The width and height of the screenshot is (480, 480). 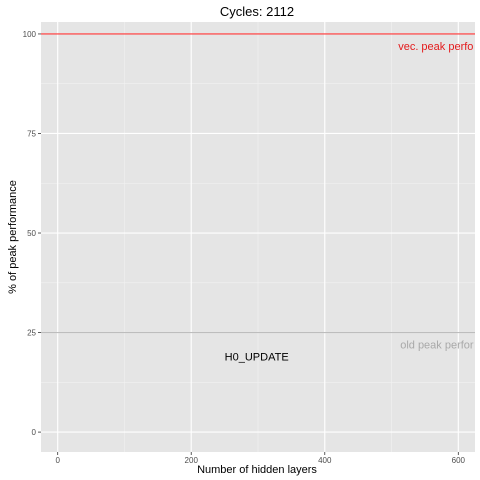 What do you see at coordinates (459, 460) in the screenshot?
I see `x-tick-label: 600` at bounding box center [459, 460].